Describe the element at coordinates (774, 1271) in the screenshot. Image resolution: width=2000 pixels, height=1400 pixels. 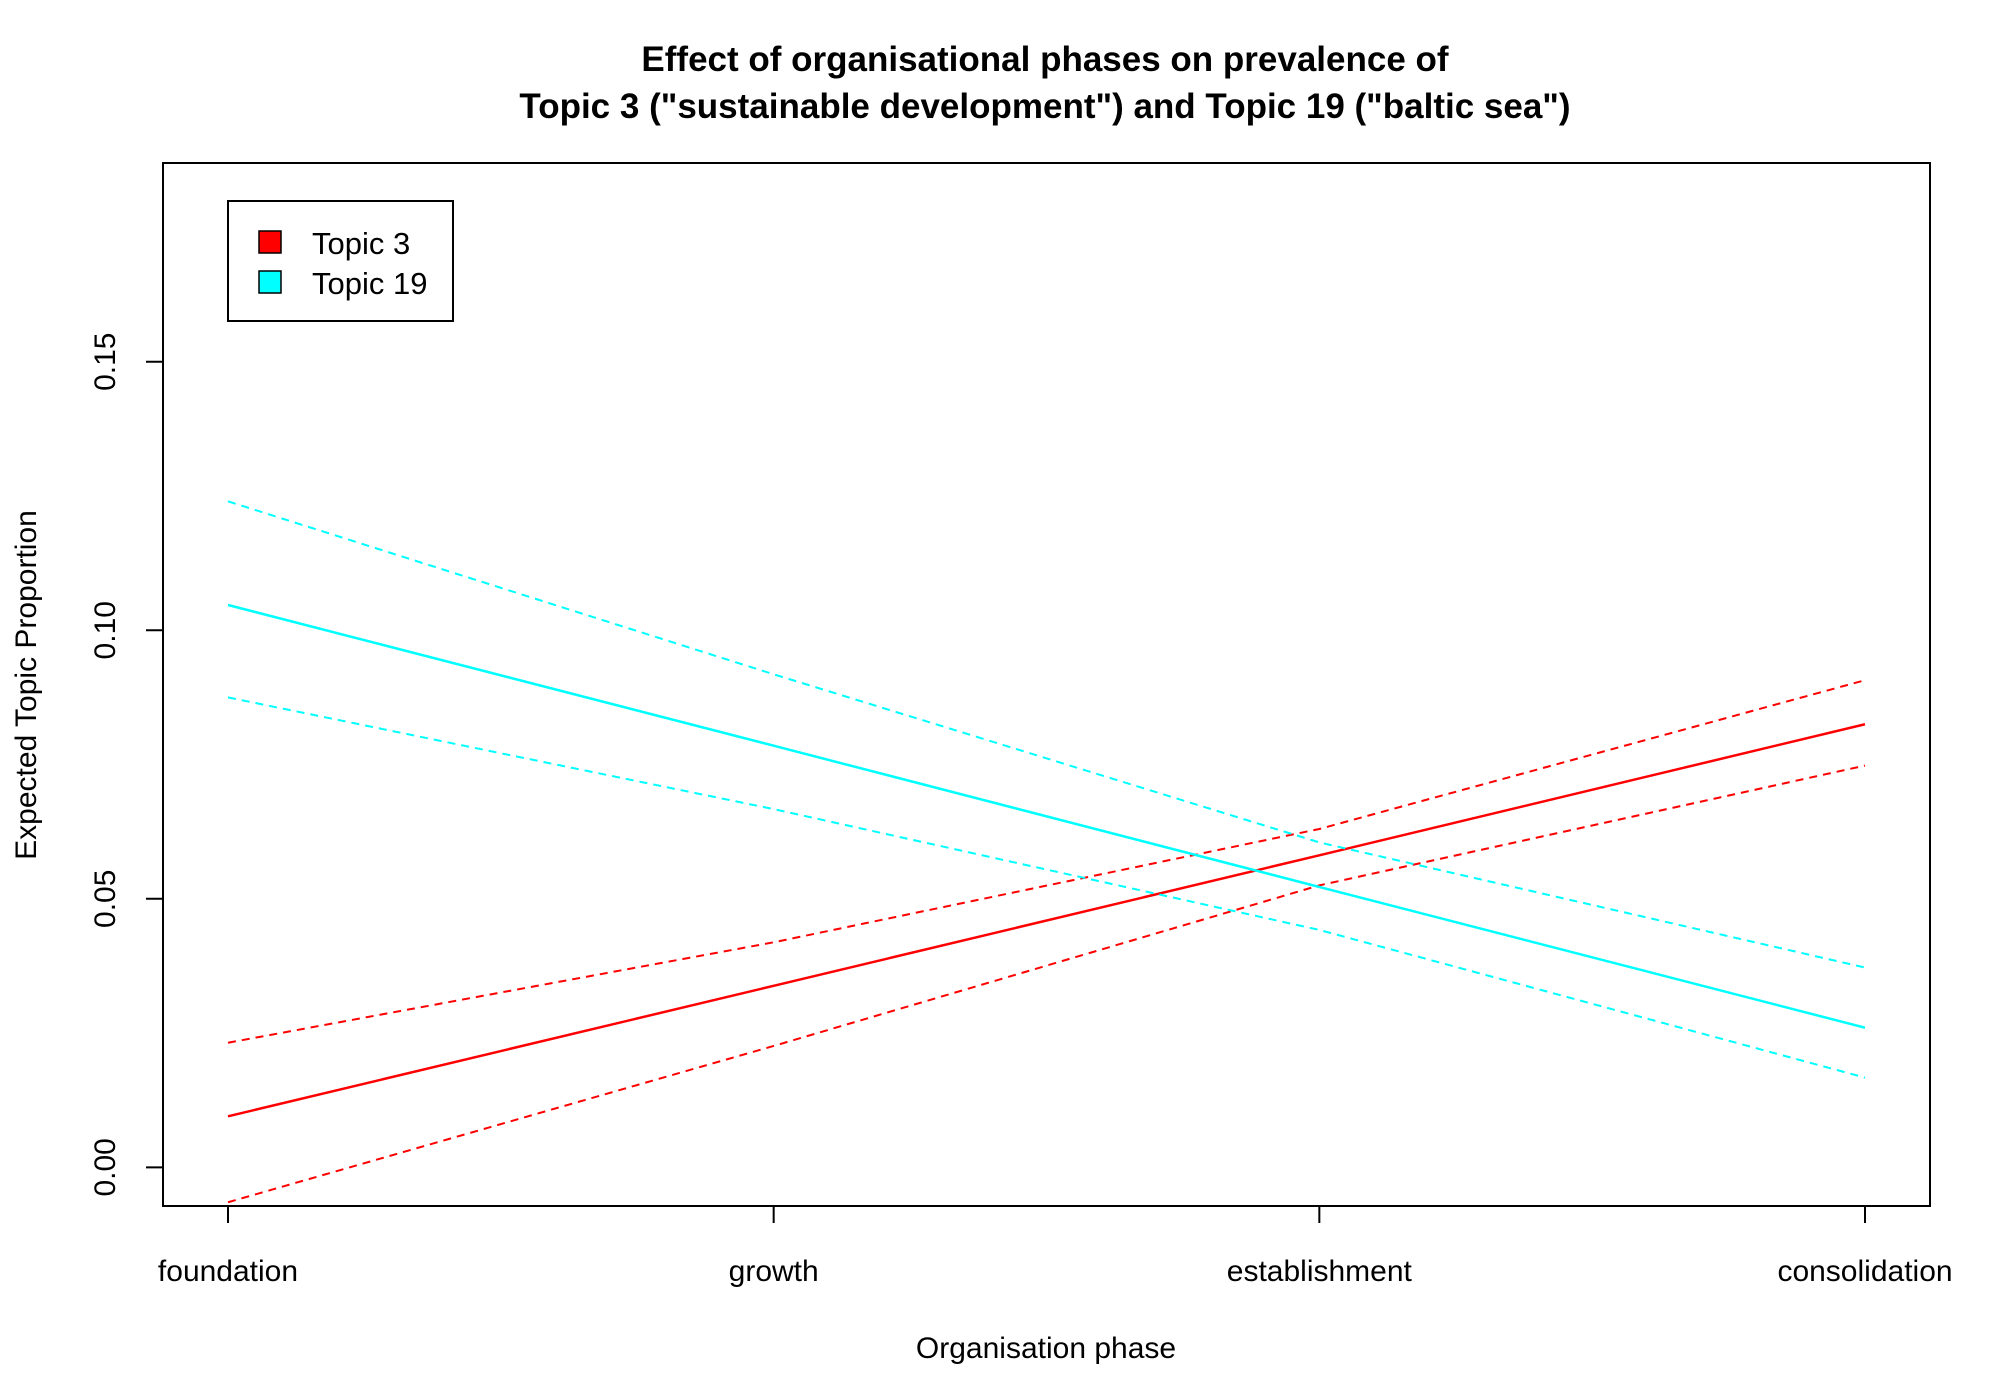
I see `x-tick-label: growth` at that location.